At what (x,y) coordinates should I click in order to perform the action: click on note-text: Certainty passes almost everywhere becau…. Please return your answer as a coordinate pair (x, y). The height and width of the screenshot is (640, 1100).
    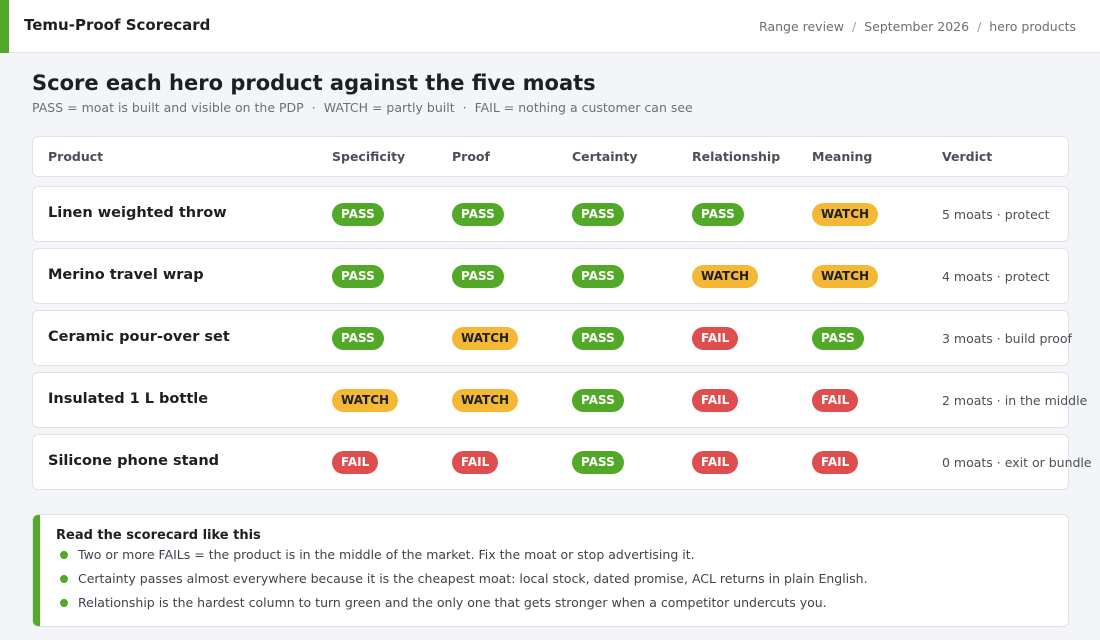
    Looking at the image, I should click on (473, 578).